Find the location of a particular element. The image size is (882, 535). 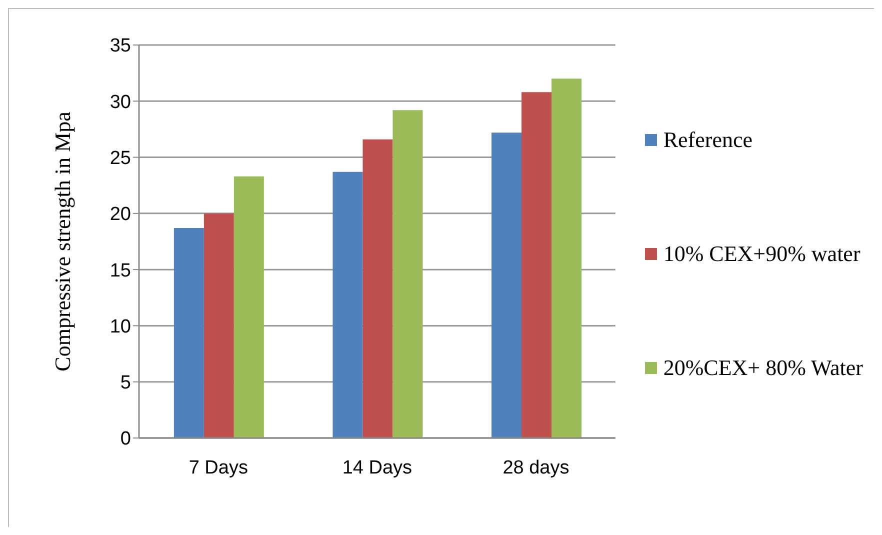

legend-label: 10% CEX+90% water is located at coordinates (761, 253).